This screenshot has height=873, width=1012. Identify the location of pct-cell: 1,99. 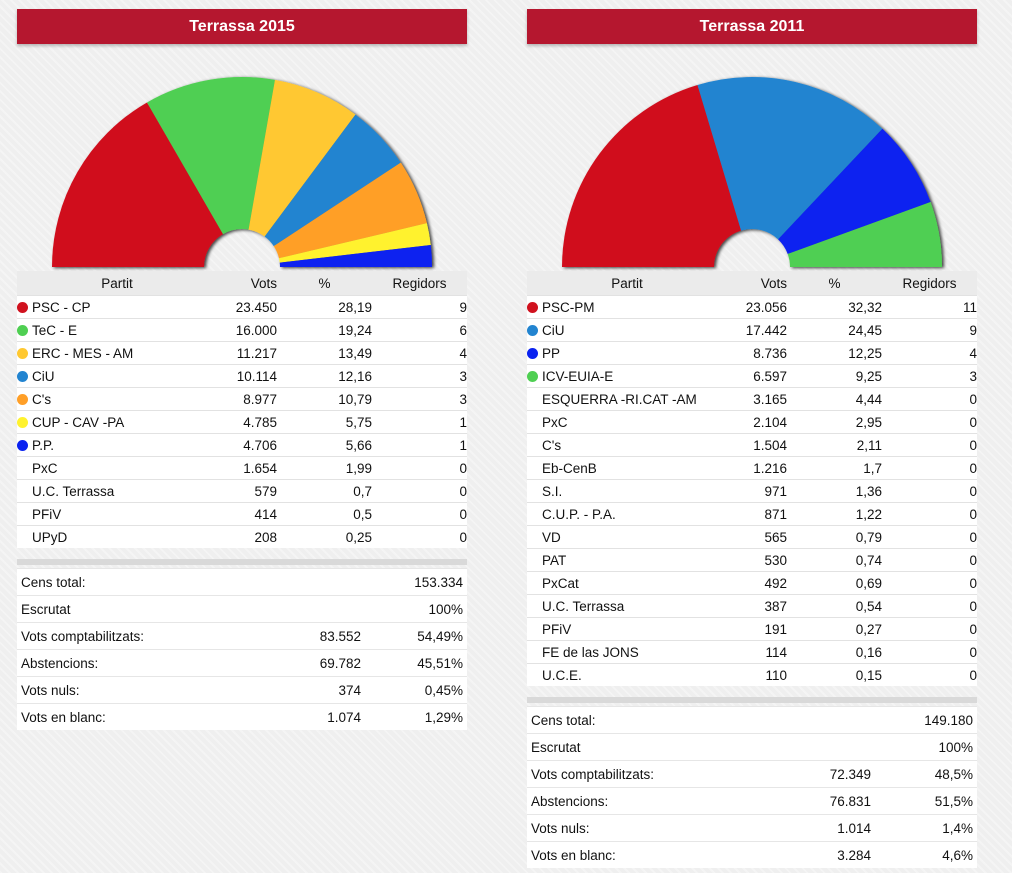
(324, 468).